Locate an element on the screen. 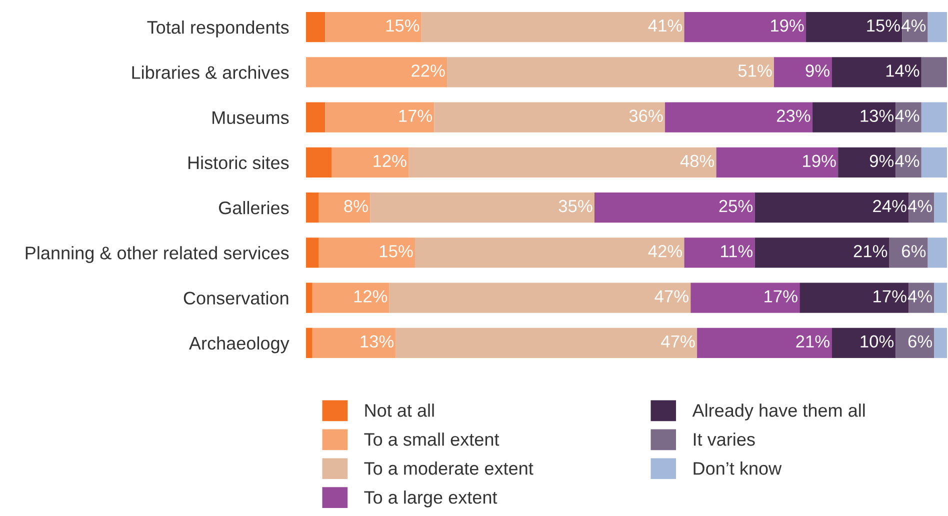 This screenshot has width=948, height=516. data-label: 22% is located at coordinates (428, 70).